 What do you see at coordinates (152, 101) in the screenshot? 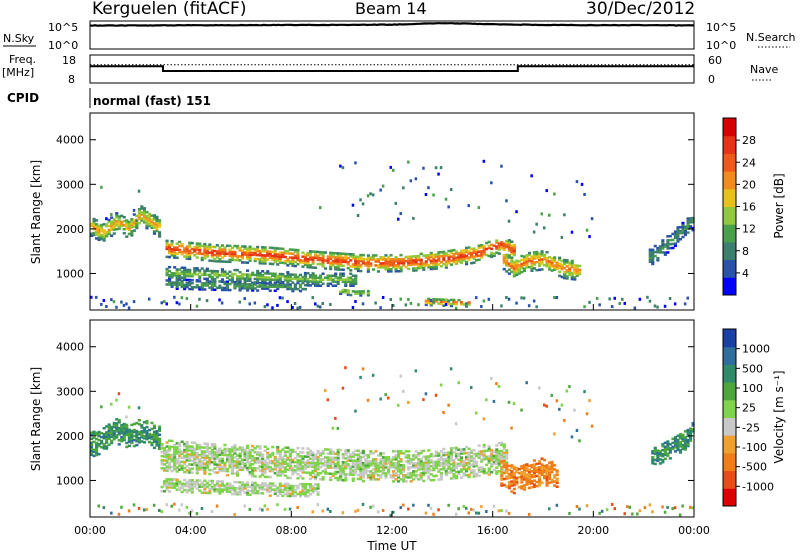
I see `cpid-value: normal (fast) 151` at bounding box center [152, 101].